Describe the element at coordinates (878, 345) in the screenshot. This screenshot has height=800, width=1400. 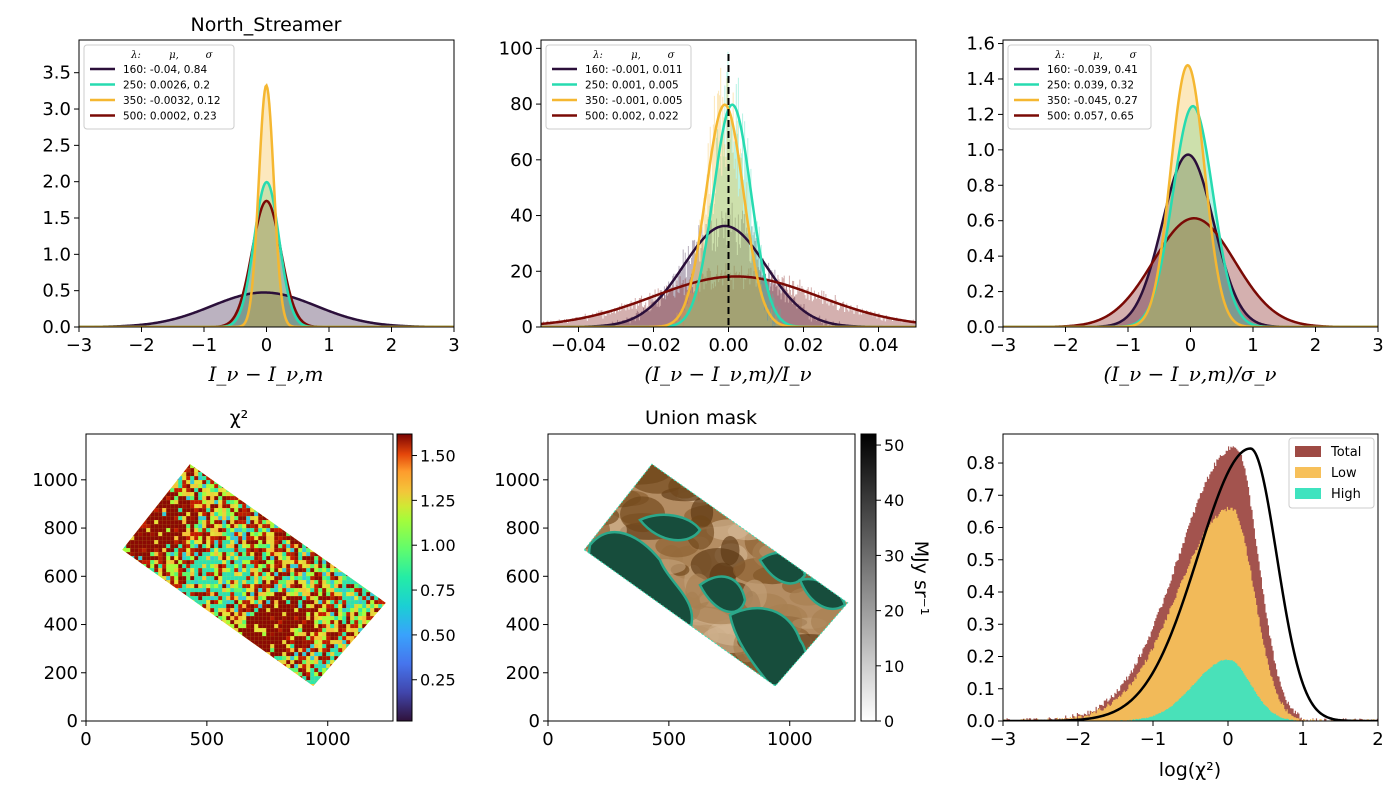
I see `x-tick-label: 0.04` at that location.